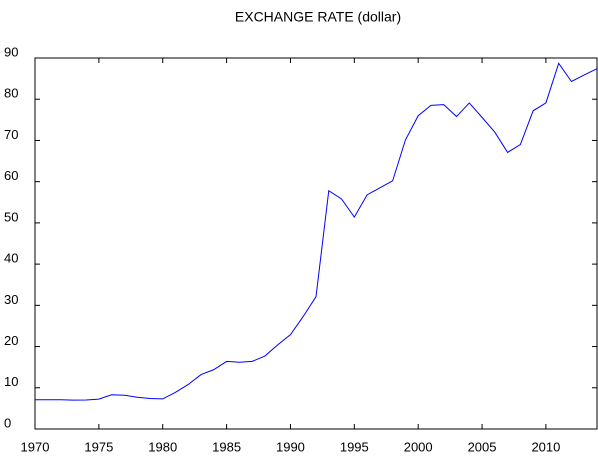 The height and width of the screenshot is (463, 598). I want to click on x-tick-label: 1975, so click(98, 446).